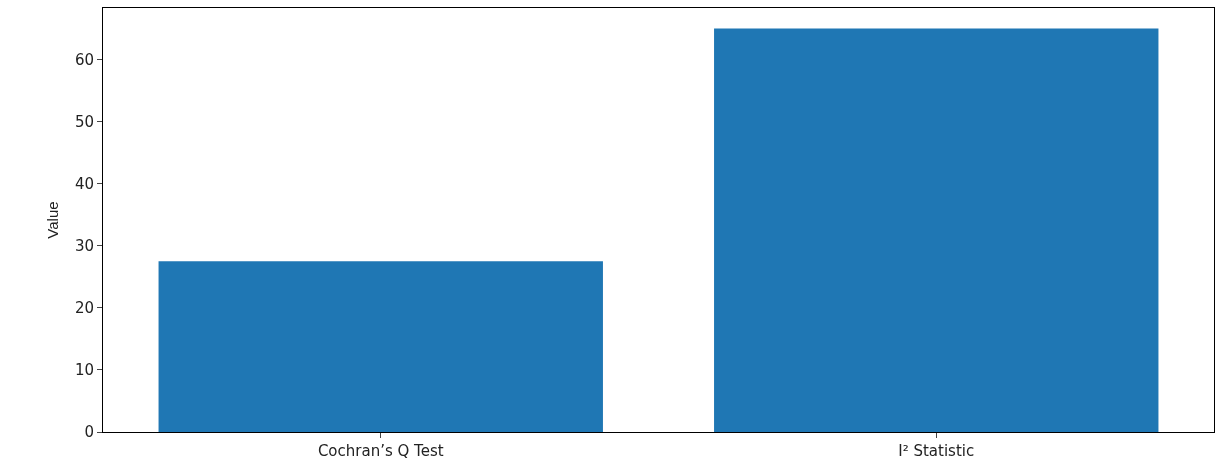 The width and height of the screenshot is (1222, 467). What do you see at coordinates (53, 220) in the screenshot?
I see `y-axis-title: Value` at bounding box center [53, 220].